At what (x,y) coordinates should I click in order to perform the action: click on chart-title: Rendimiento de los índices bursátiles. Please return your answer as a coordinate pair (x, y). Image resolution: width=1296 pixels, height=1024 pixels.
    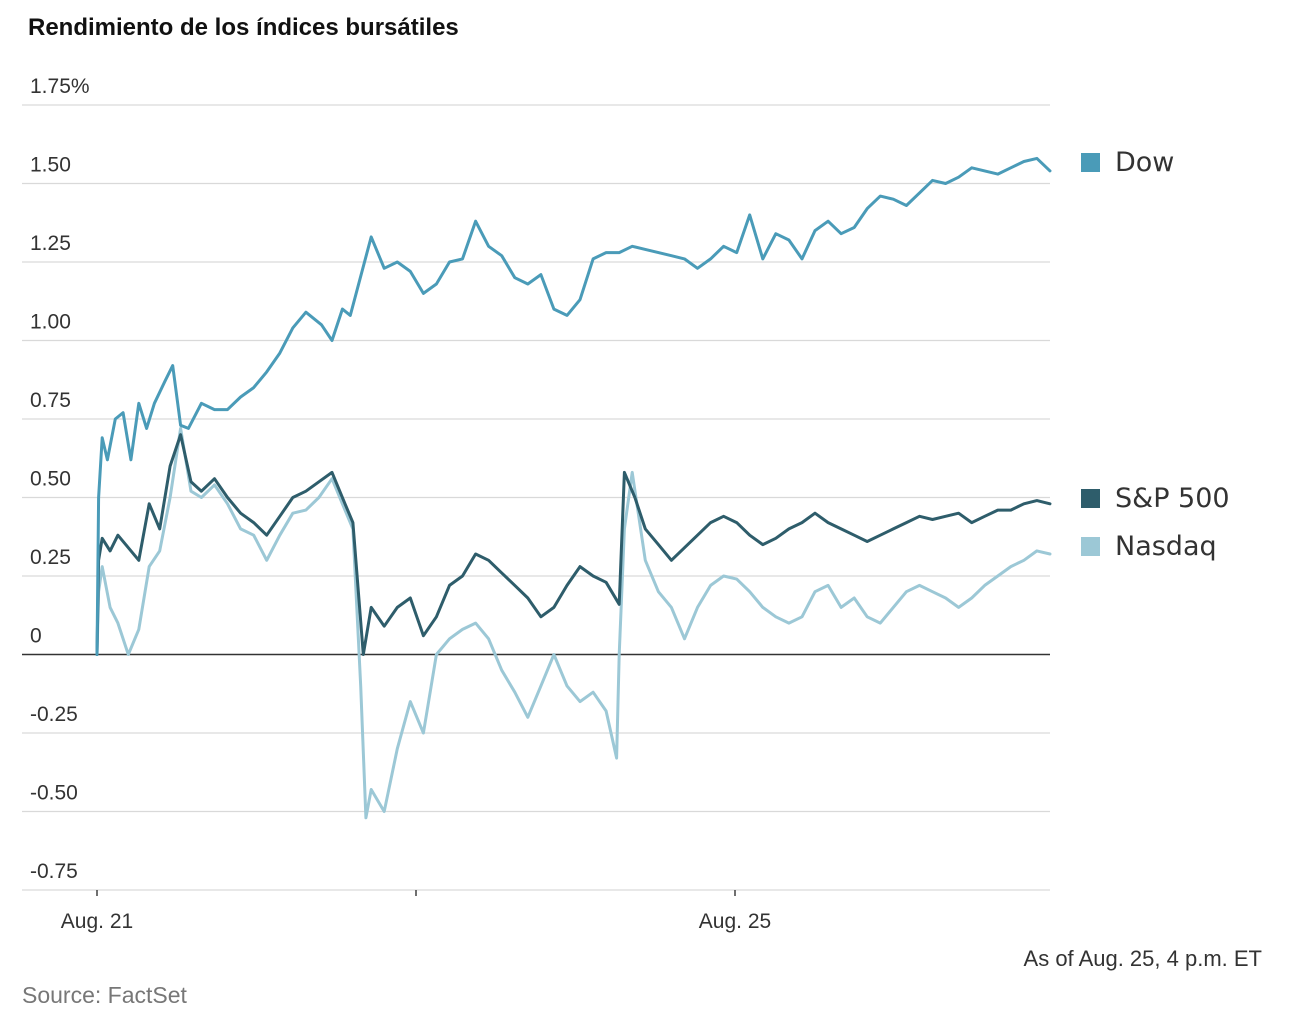
    Looking at the image, I should click on (243, 27).